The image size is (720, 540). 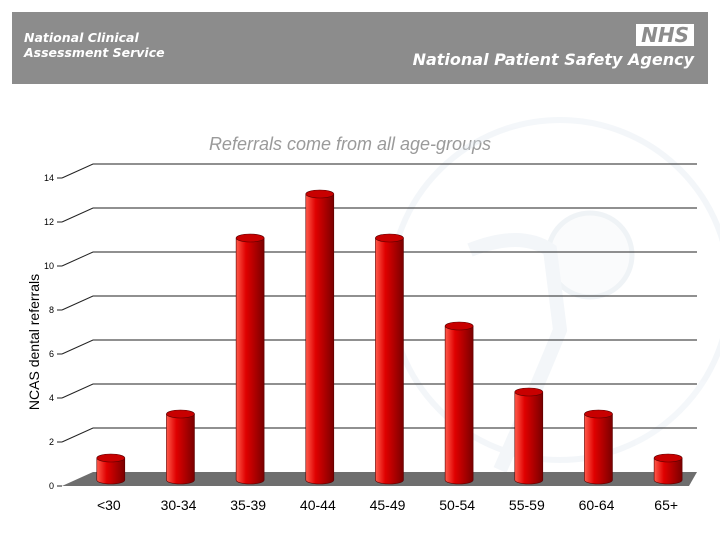 I want to click on x-tick-label: <30, so click(x=109, y=505).